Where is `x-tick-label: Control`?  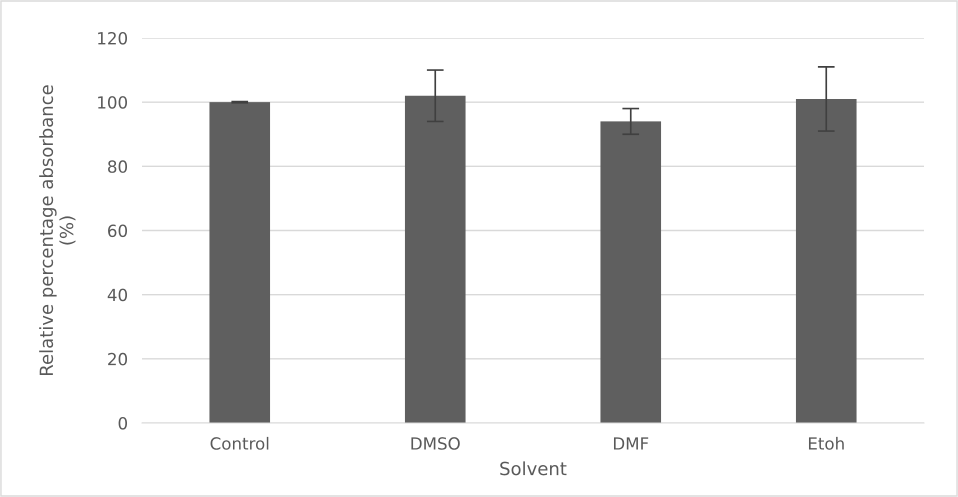
x-tick-label: Control is located at coordinates (239, 443).